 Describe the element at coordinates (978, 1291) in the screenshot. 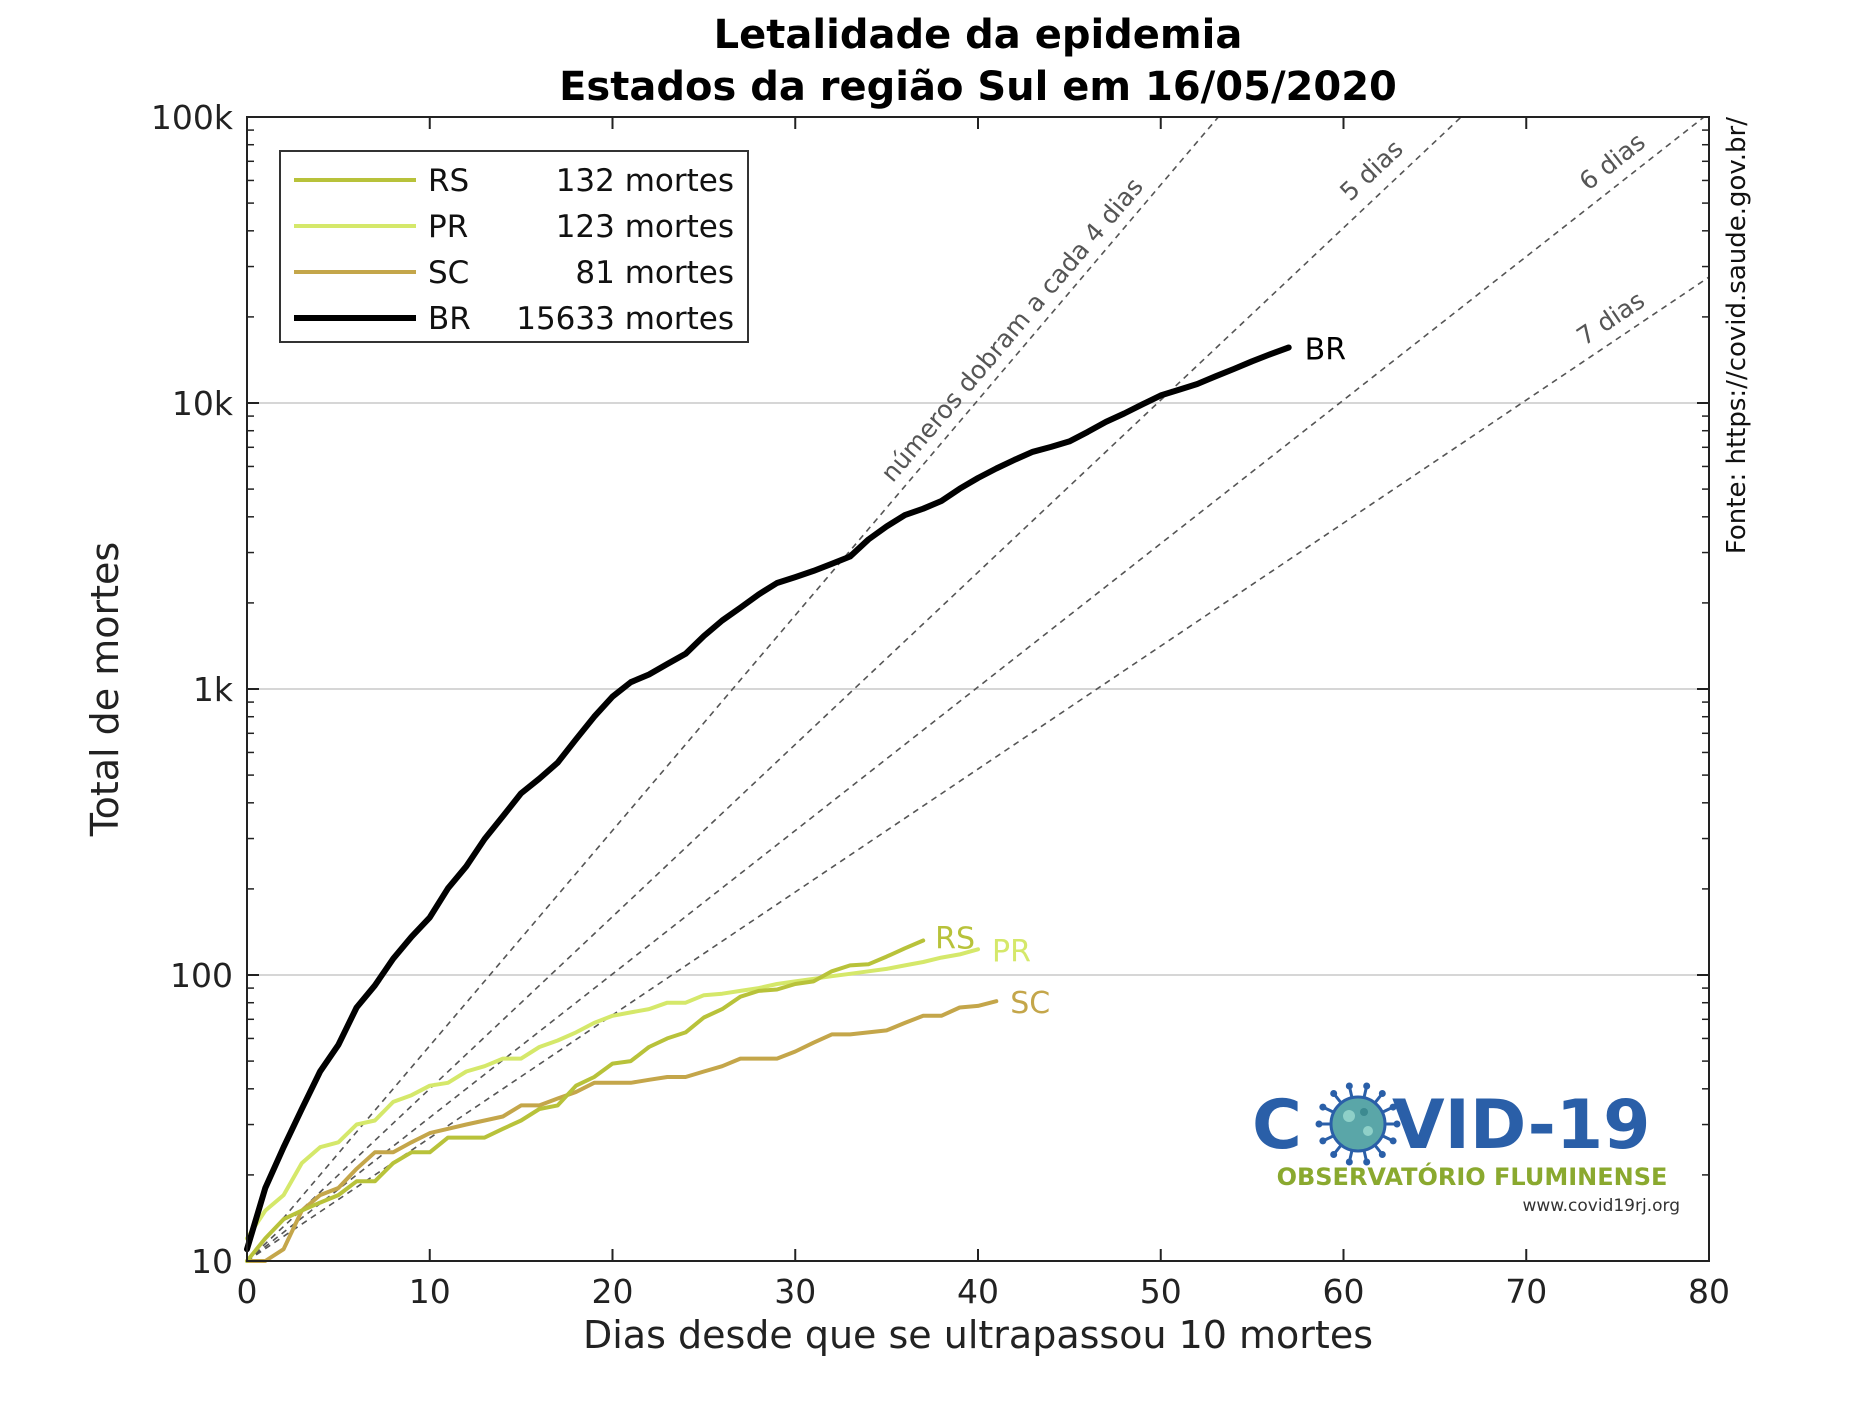

I see `x-tick-label-4: 40` at that location.